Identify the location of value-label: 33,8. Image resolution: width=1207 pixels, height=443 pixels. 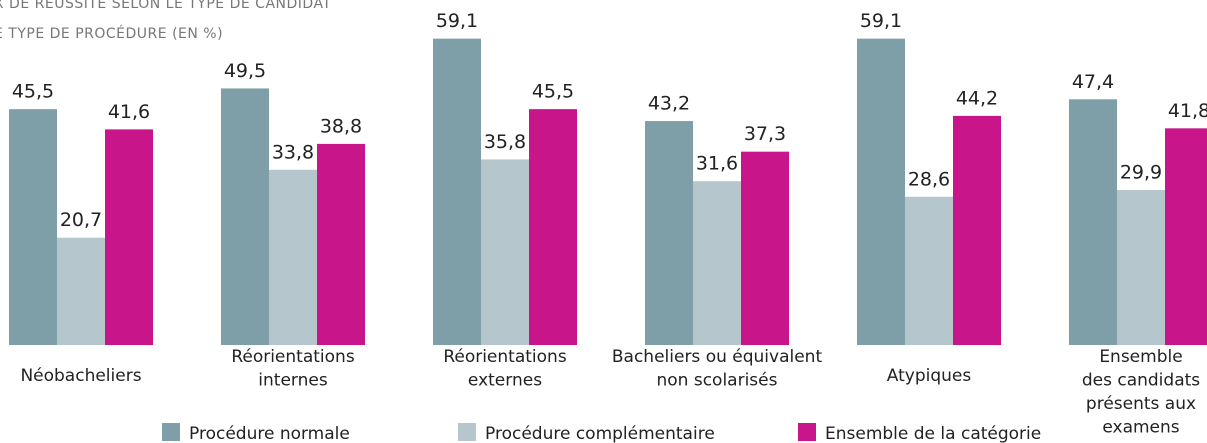
(293, 152).